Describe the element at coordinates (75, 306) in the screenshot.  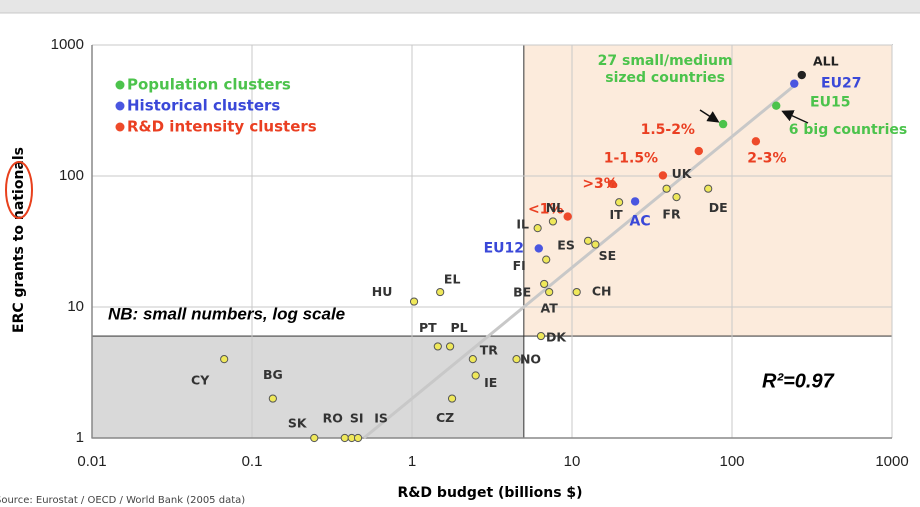
I see `y-tick-label: 10` at that location.